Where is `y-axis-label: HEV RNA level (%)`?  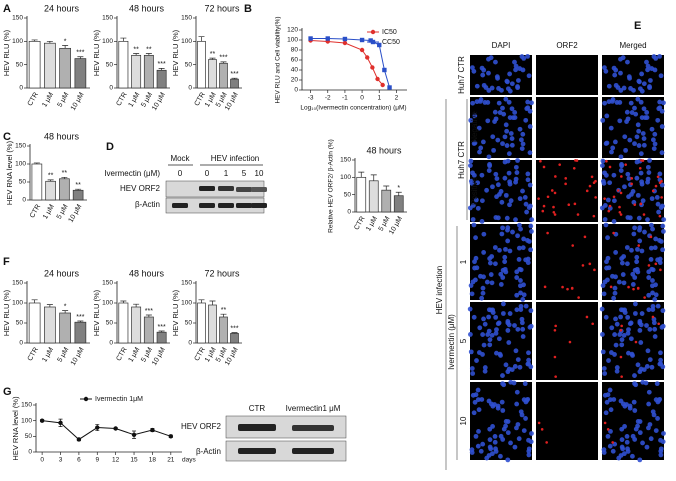
y-axis-label: HEV RNA level (%) is located at coordinates (9, 172).